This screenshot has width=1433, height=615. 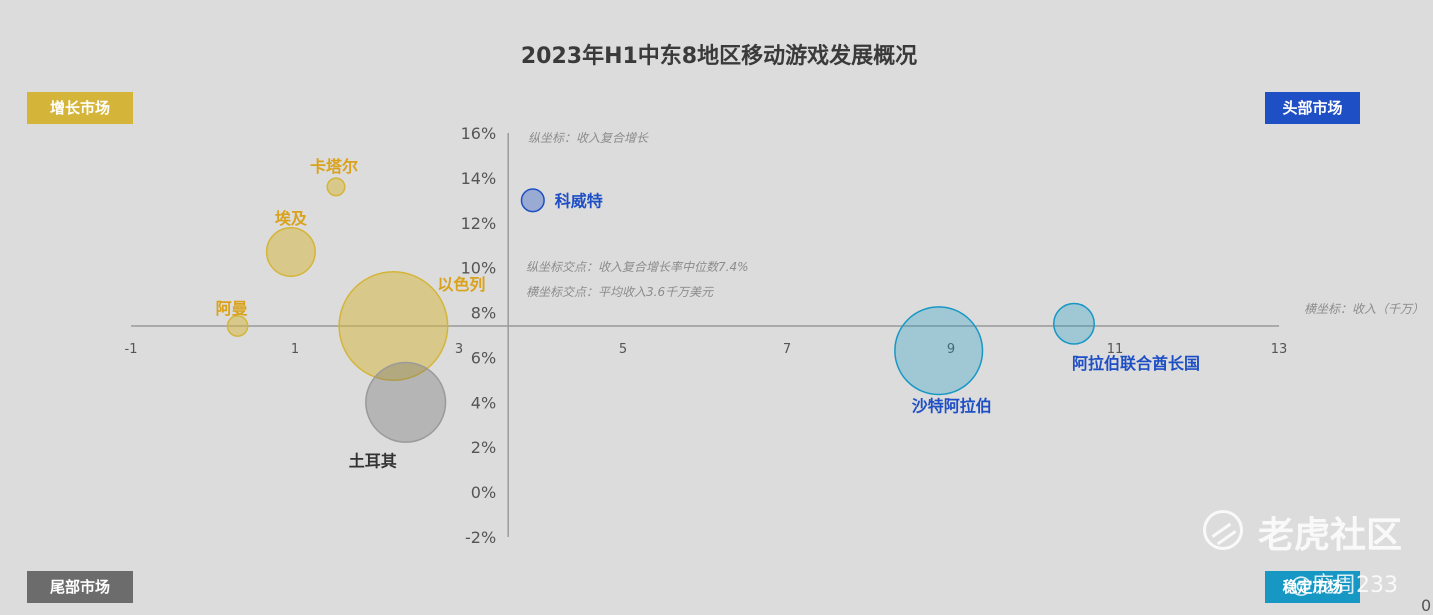 What do you see at coordinates (952, 406) in the screenshot?
I see `bubble-label: 沙特阿拉伯` at bounding box center [952, 406].